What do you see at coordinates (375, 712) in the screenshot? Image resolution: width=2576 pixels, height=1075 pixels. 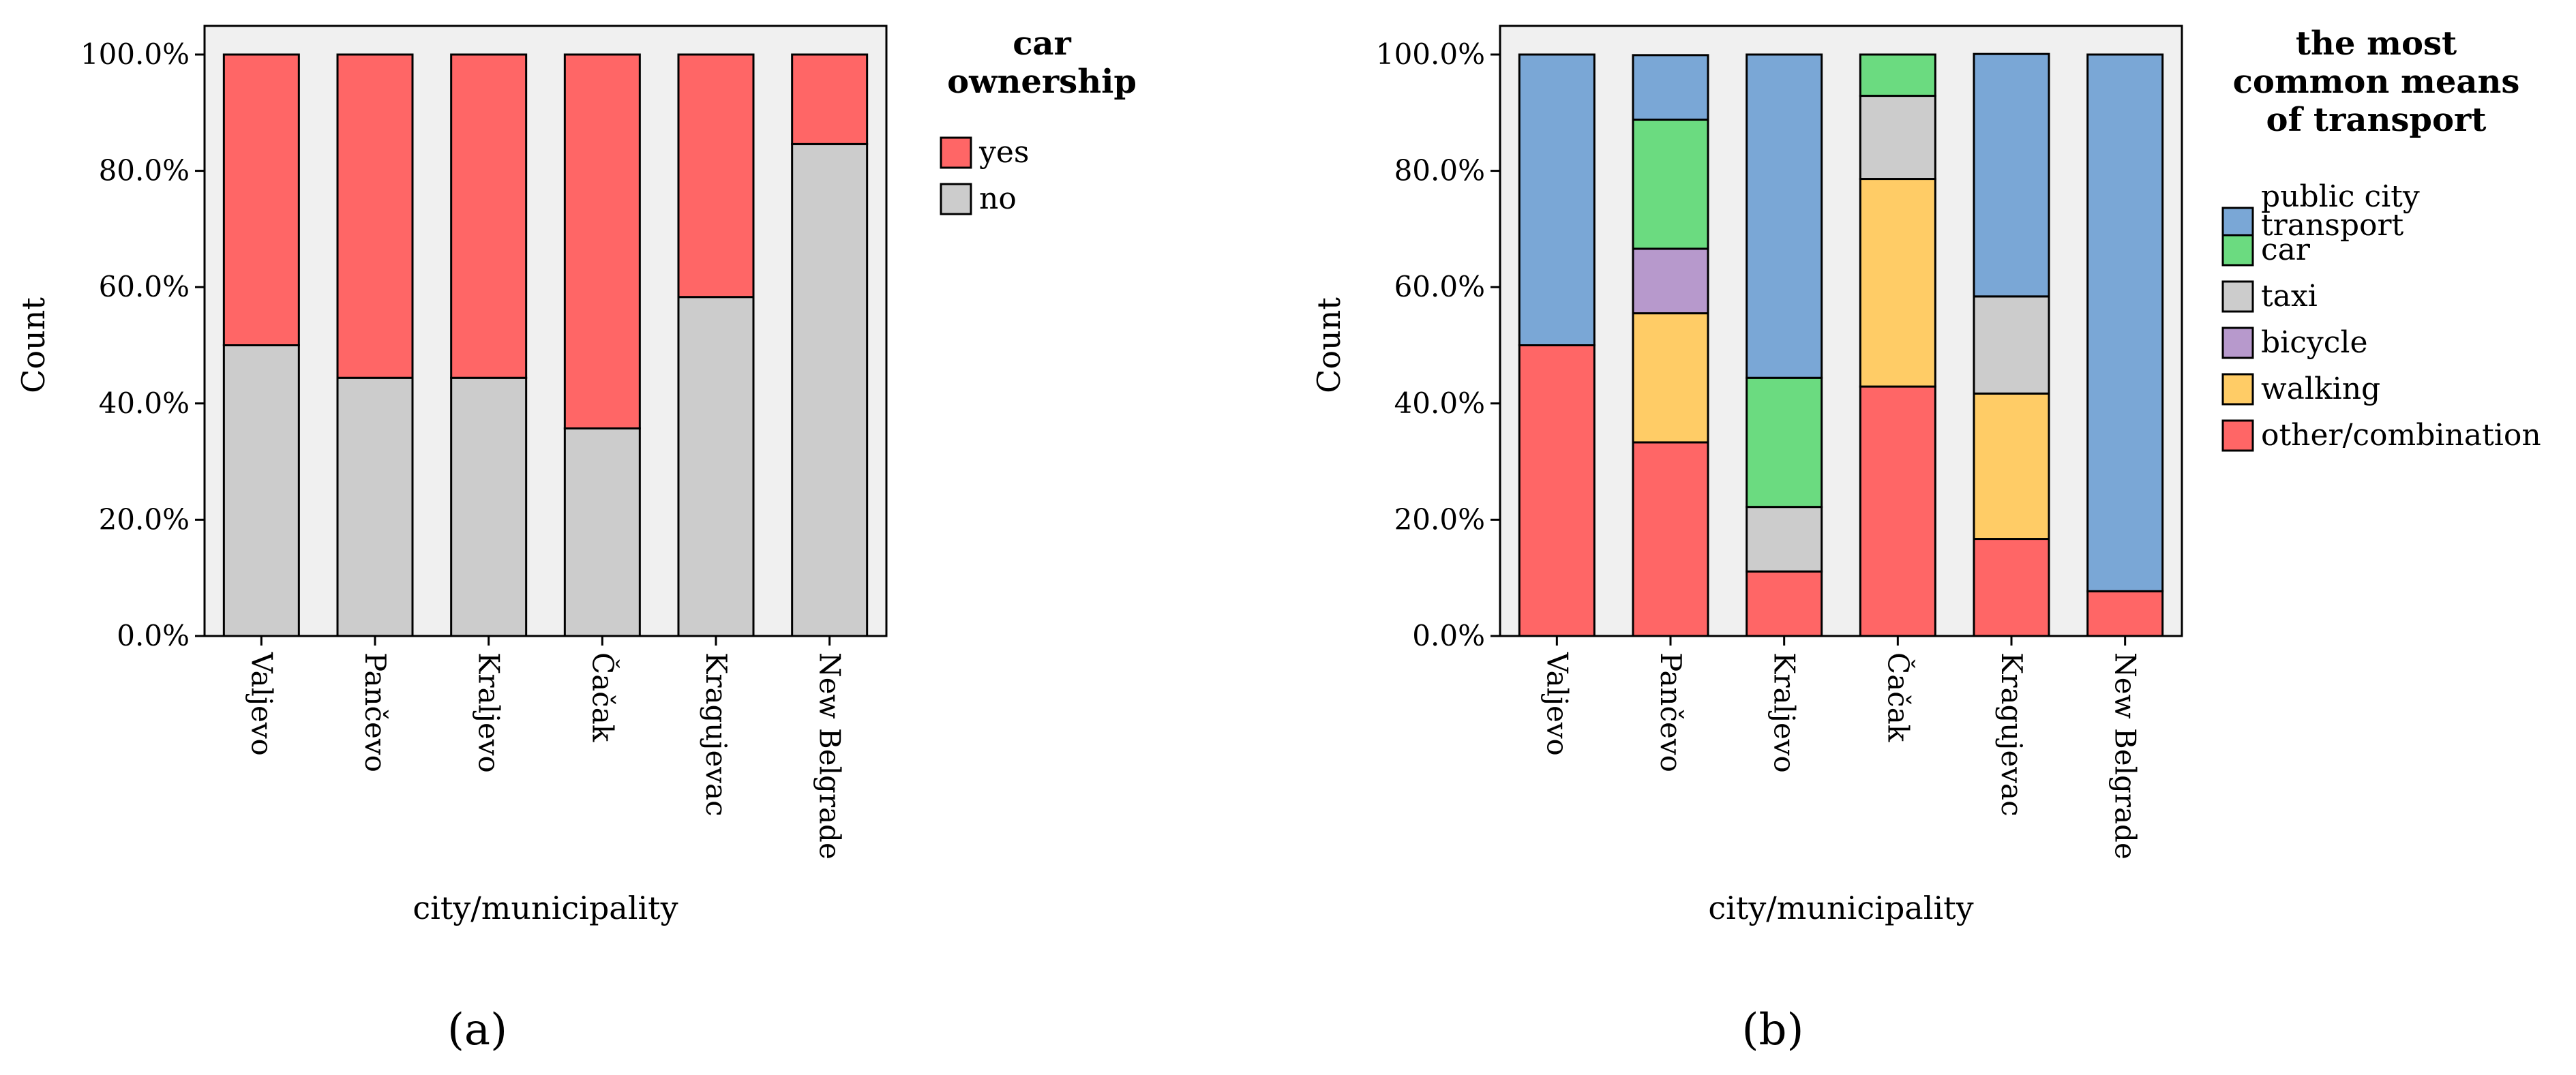 I see `chart-a-x-tick-label: Pančevo` at bounding box center [375, 712].